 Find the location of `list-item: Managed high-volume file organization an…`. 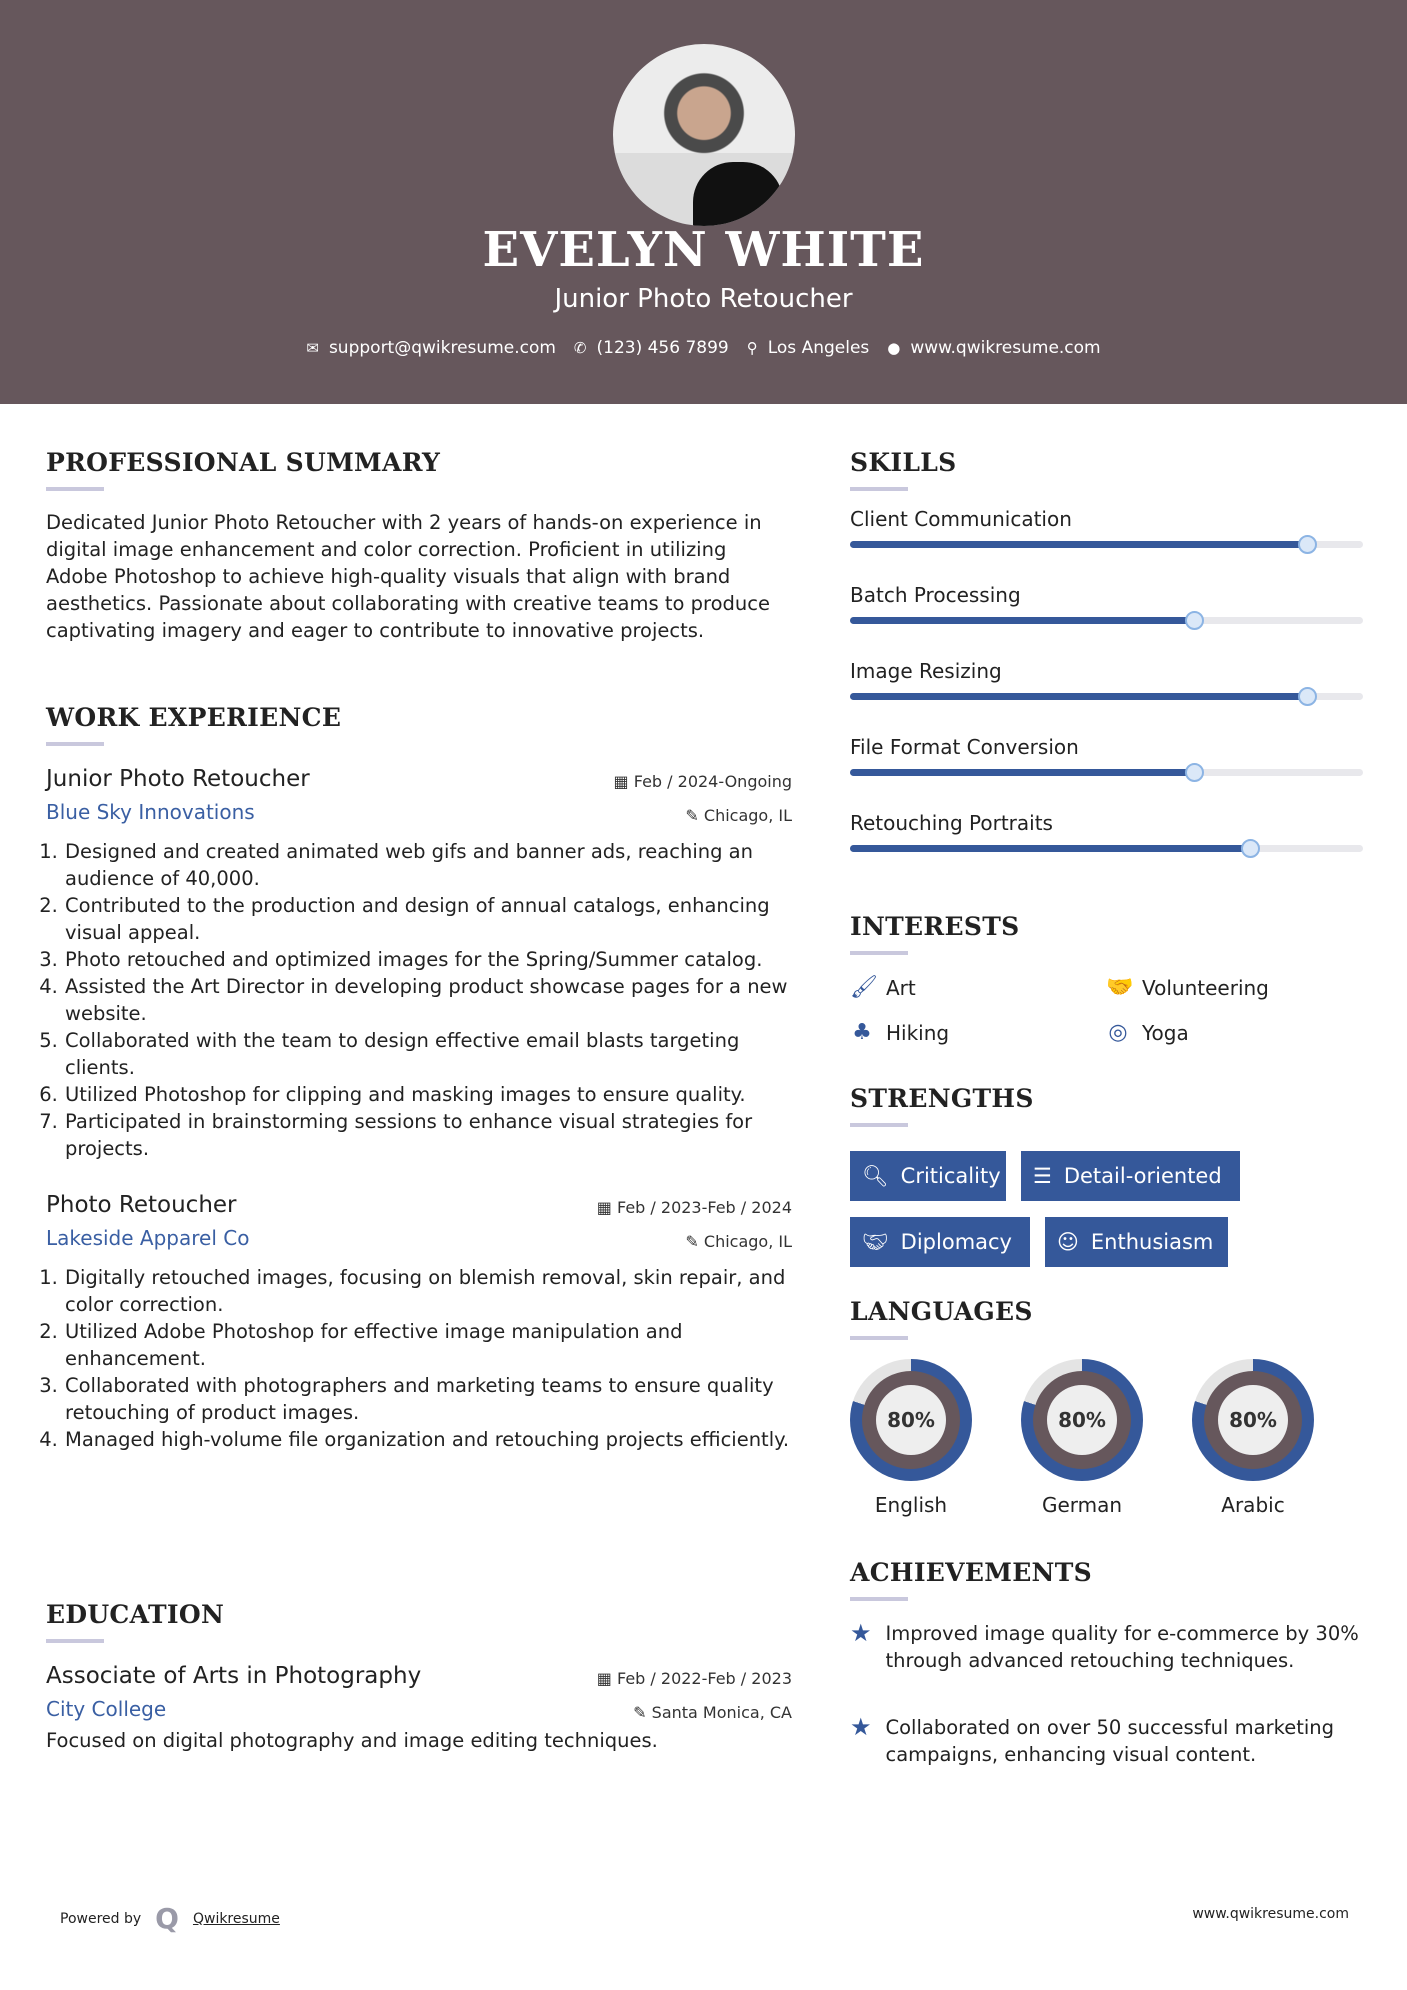

list-item: Managed high-volume file organization an… is located at coordinates (428, 1439).